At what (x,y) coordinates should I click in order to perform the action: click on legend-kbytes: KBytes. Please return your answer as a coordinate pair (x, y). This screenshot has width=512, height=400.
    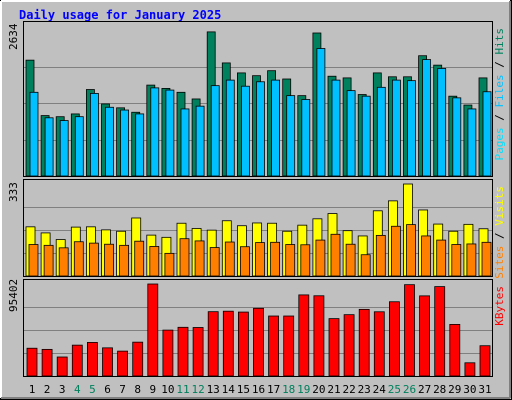
    Looking at the image, I should click on (499, 306).